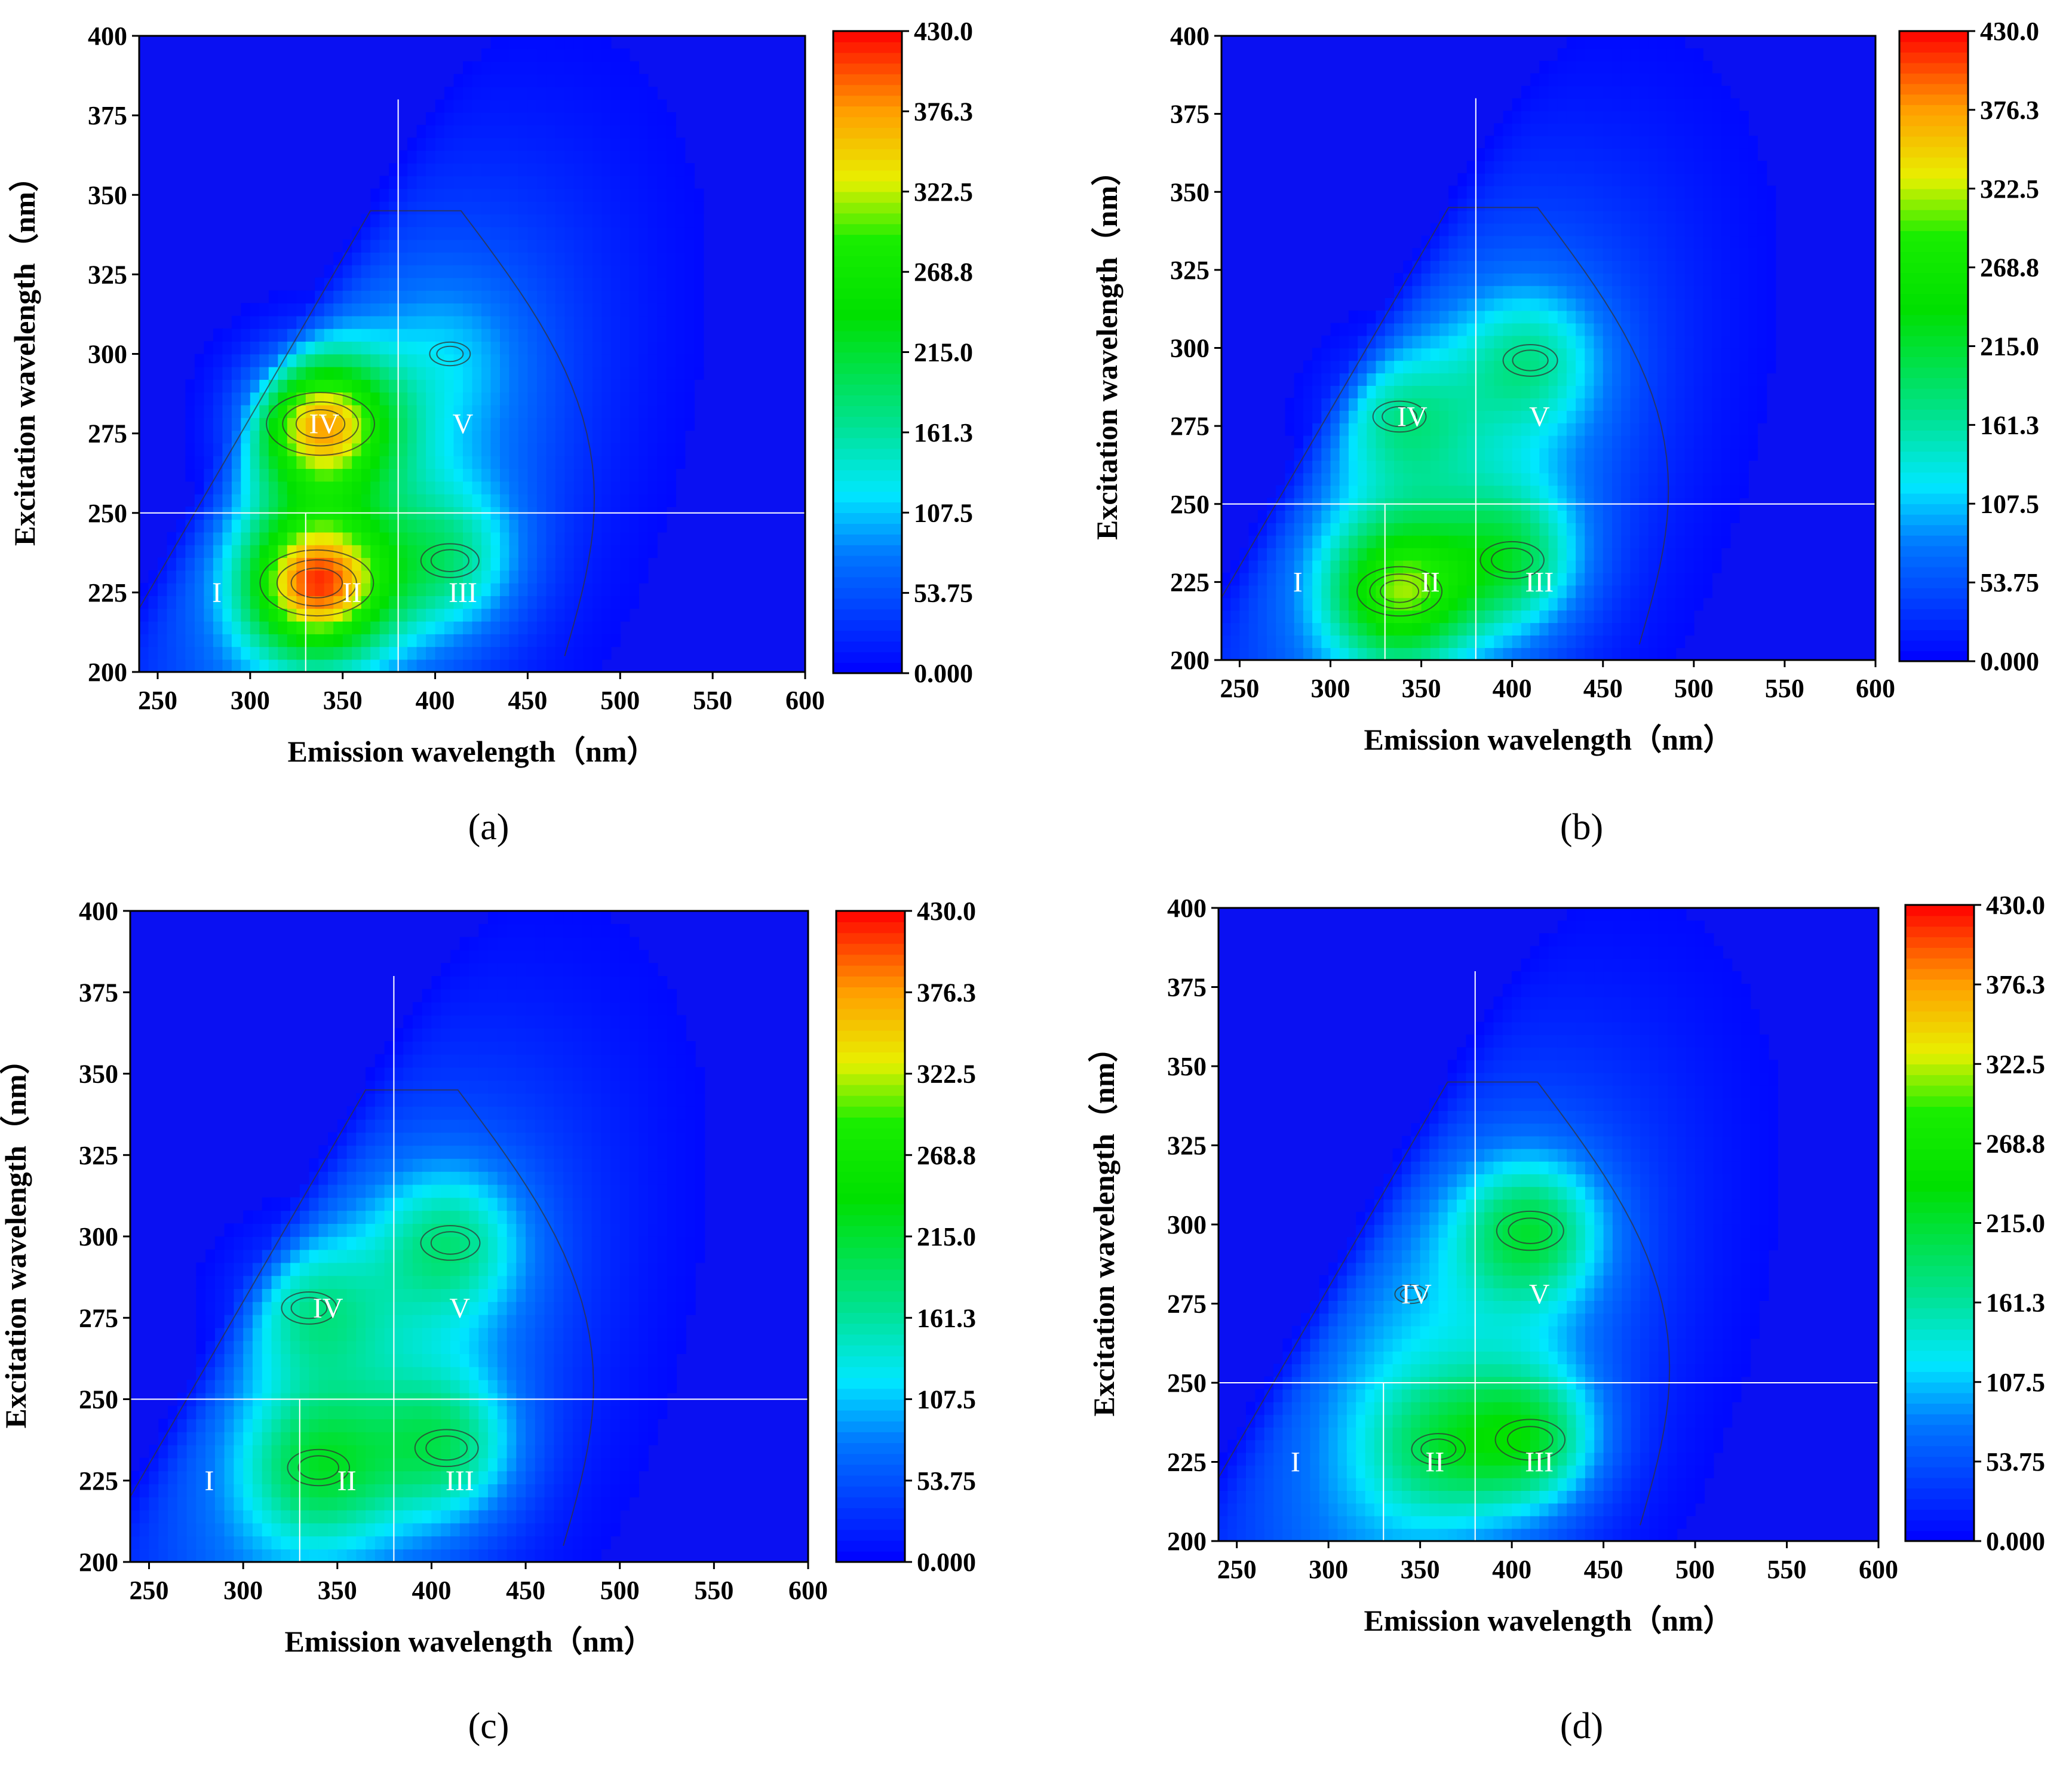 The width and height of the screenshot is (2072, 1774). Describe the element at coordinates (1548, 739) in the screenshot. I see `x-axis-title: Emission wavelength（nm）` at that location.